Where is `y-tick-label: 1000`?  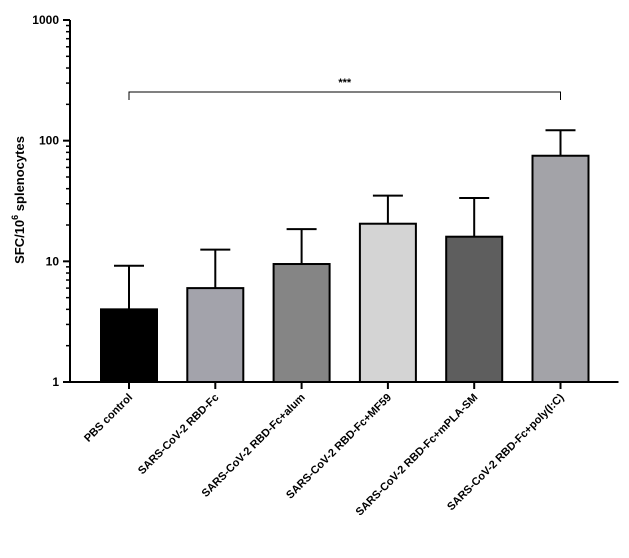
y-tick-label: 1000 is located at coordinates (45, 20).